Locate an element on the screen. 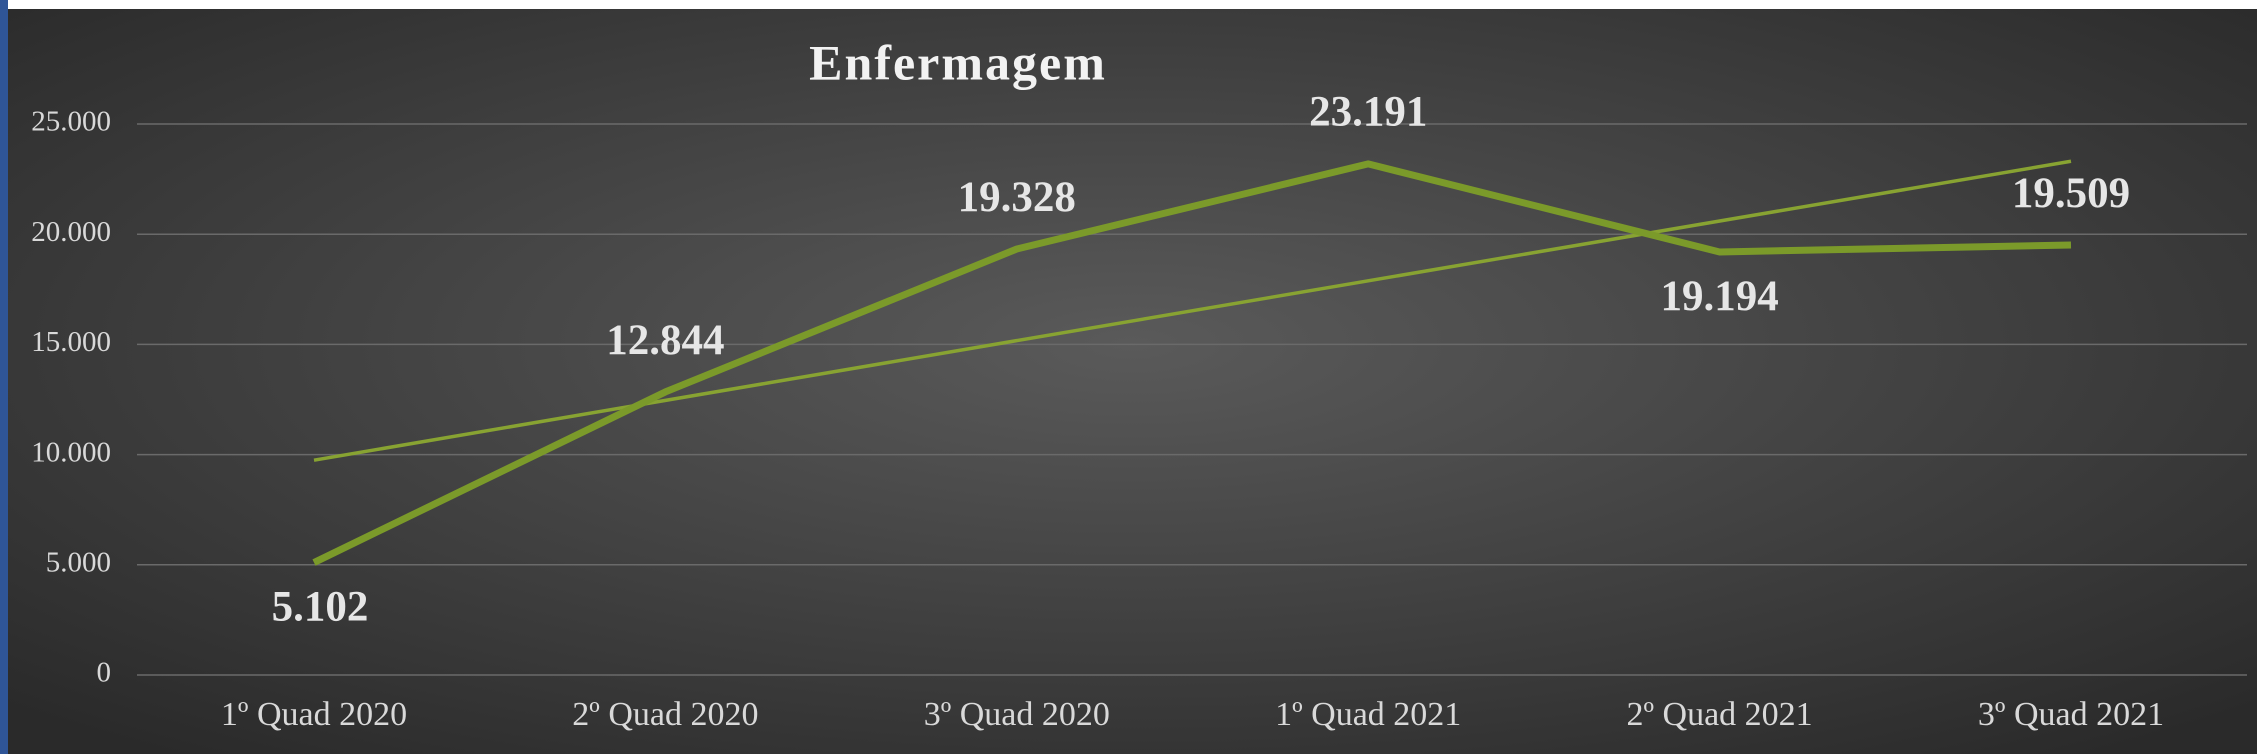 The image size is (2257, 754). x-tick-label: 2º Quad 2020 is located at coordinates (665, 714).